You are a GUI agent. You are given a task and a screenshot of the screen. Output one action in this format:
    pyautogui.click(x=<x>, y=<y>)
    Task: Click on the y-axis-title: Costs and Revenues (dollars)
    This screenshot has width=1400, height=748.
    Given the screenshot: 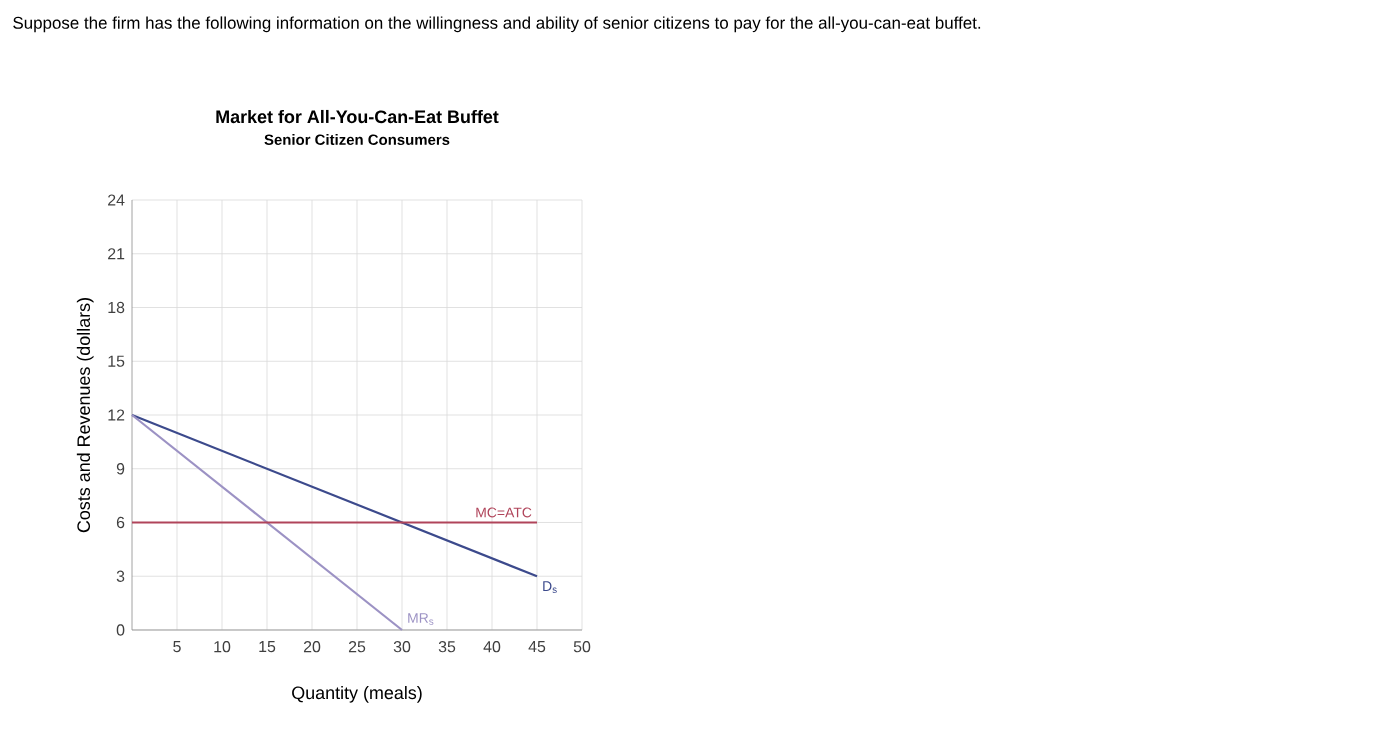 What is the action you would take?
    pyautogui.click(x=85, y=415)
    